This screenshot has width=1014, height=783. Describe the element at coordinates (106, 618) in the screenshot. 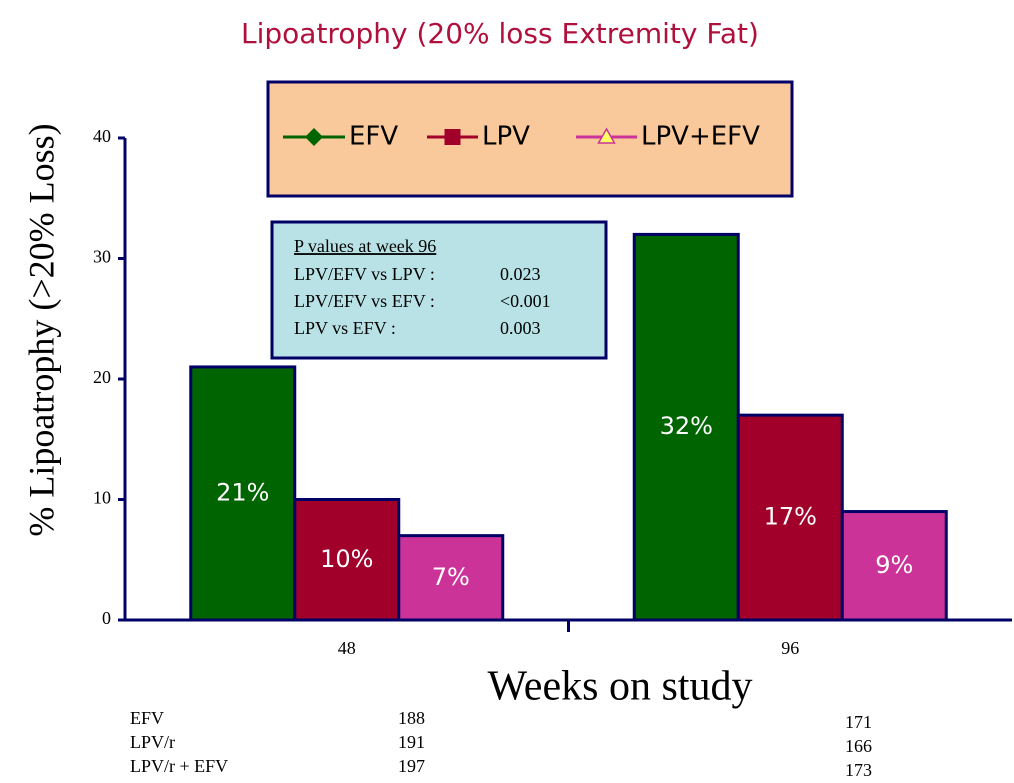

I see `y-tick-label: 0` at that location.